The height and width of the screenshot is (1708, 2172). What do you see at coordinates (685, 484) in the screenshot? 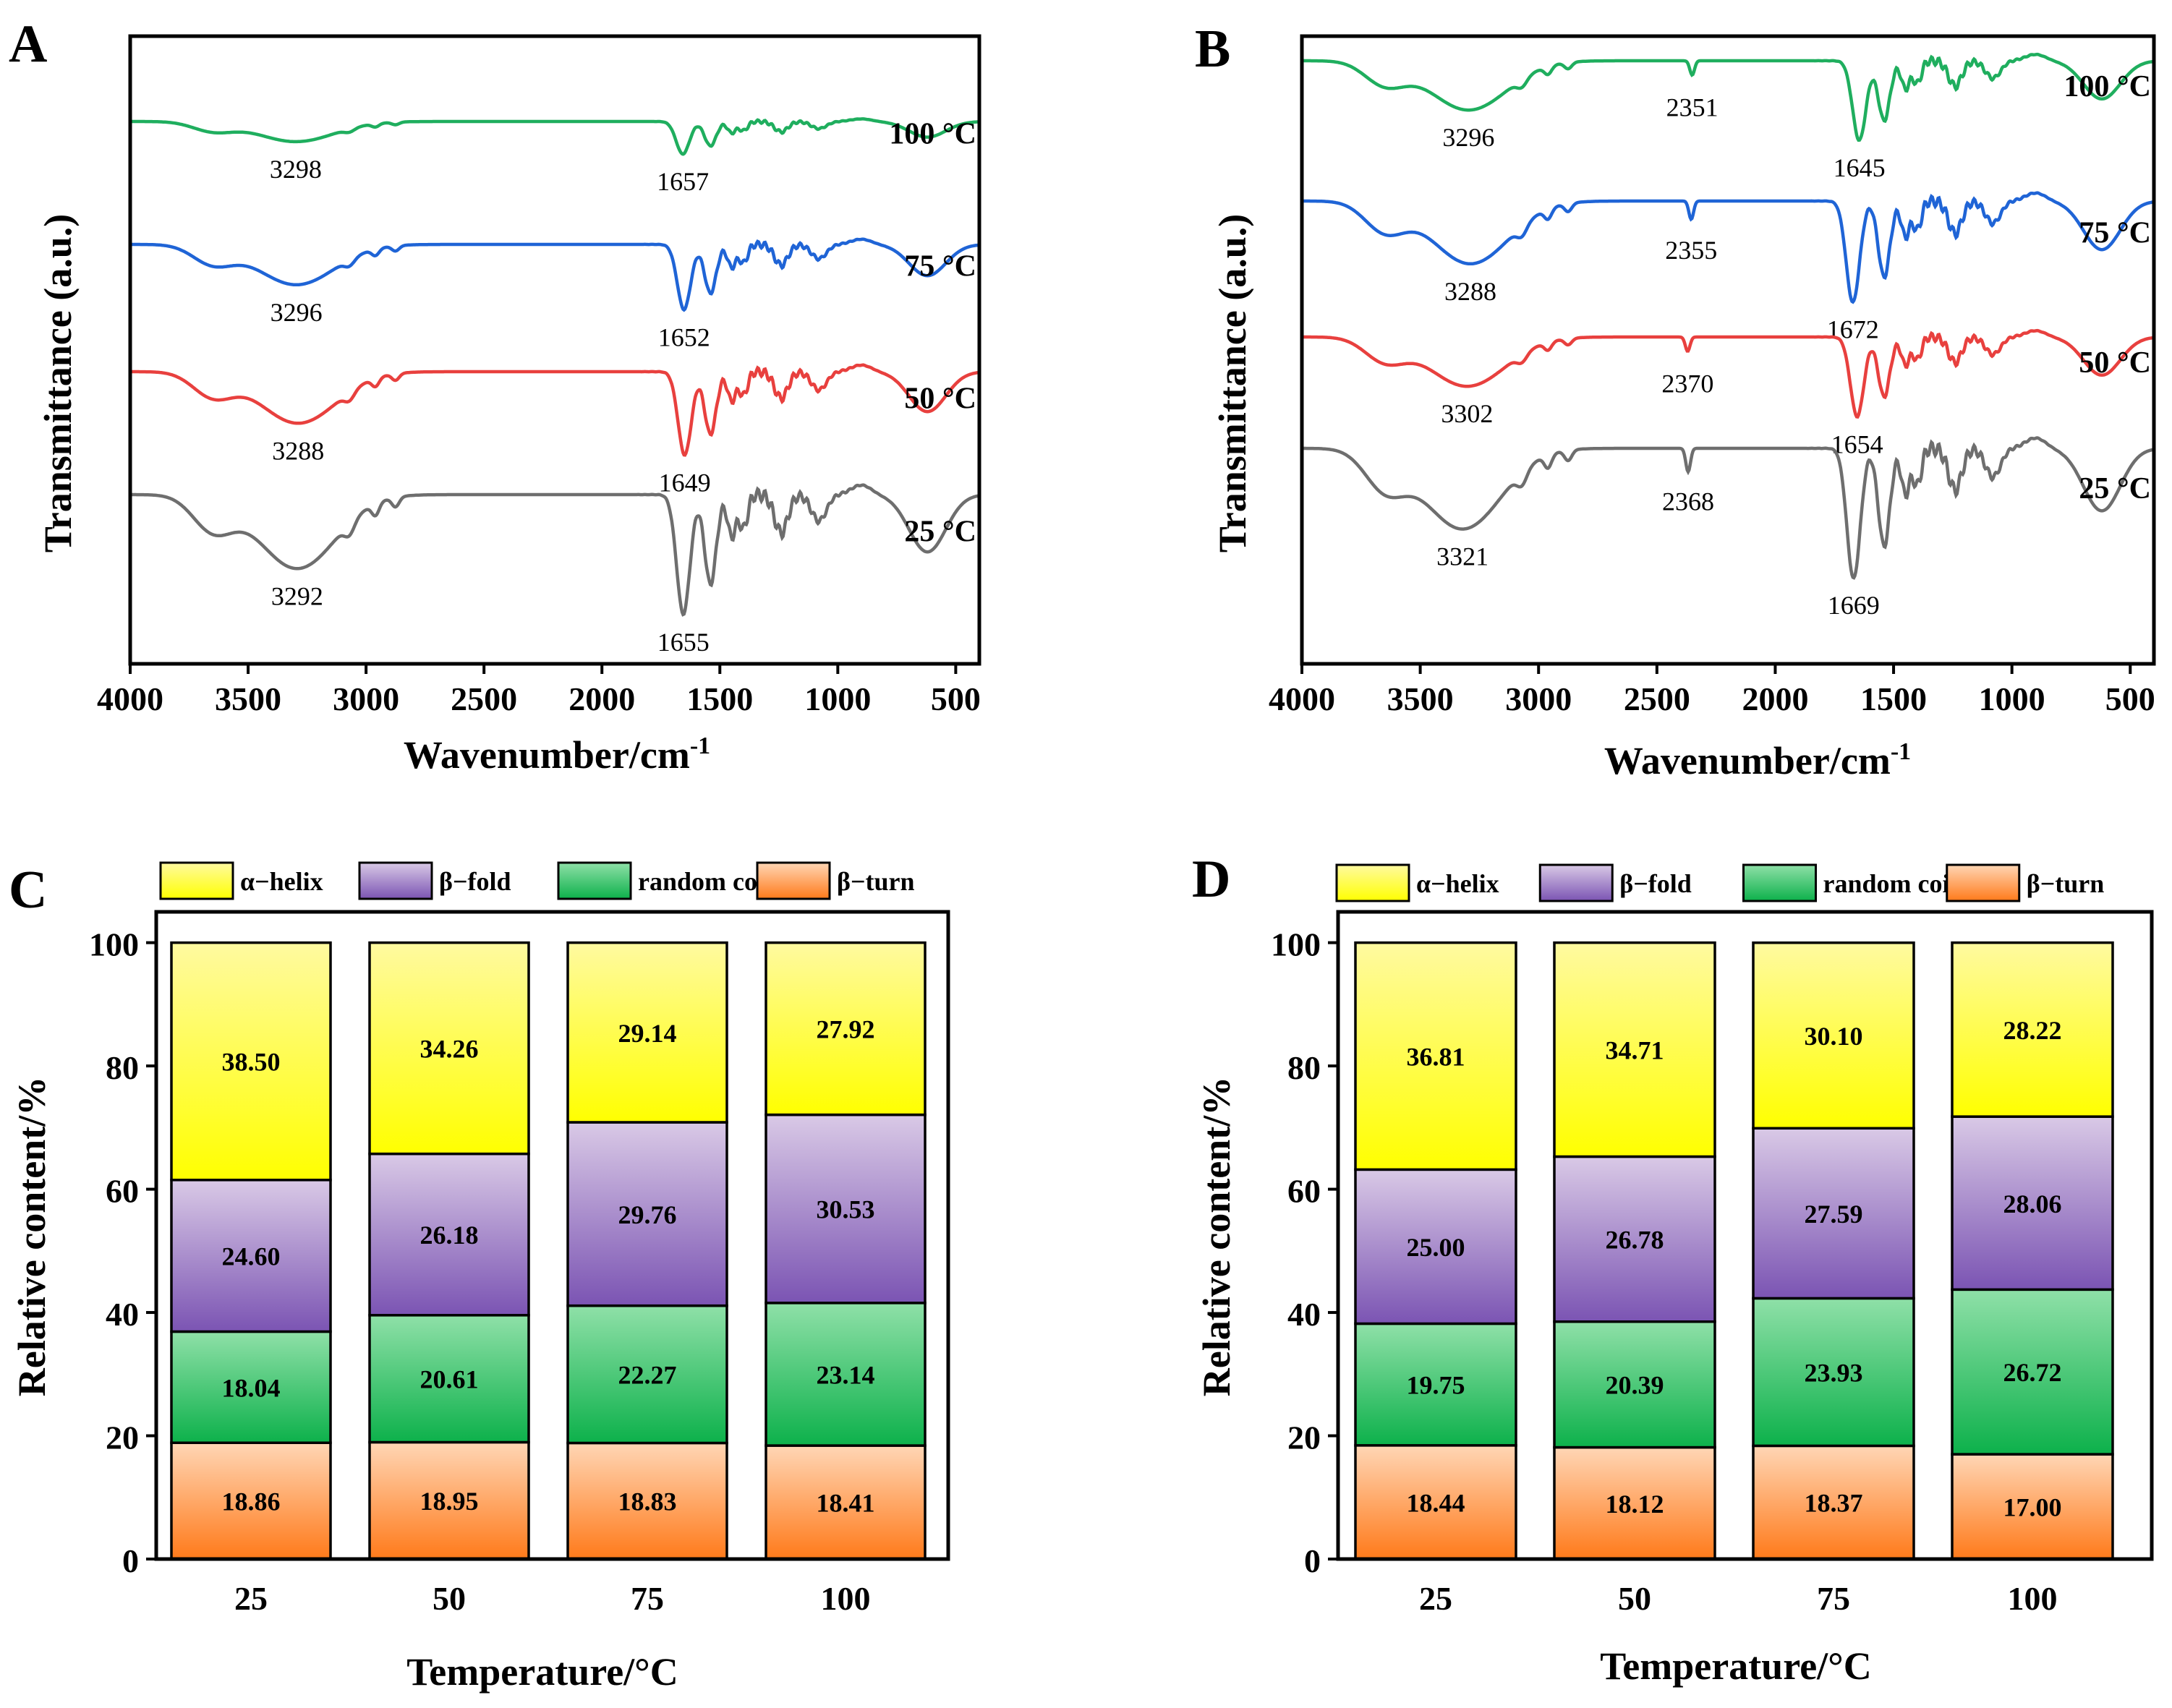
I see `panel-a-peak-label: 1649` at bounding box center [685, 484].